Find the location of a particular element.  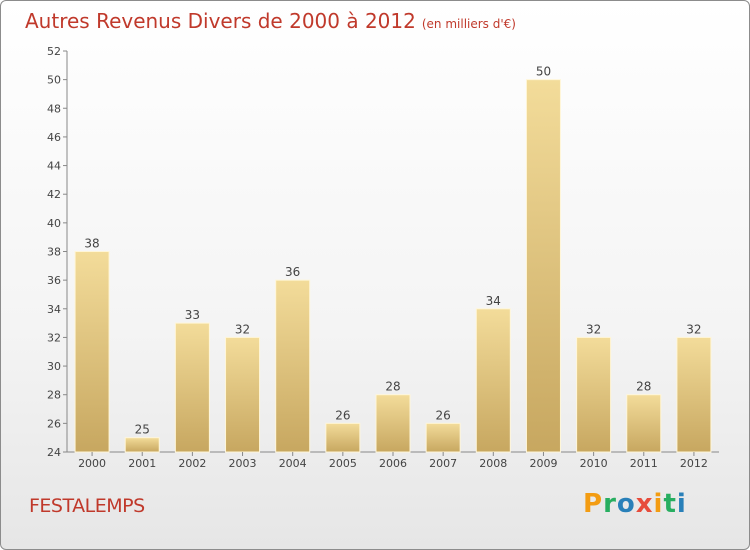

y-tick-label: 52 is located at coordinates (54, 51).